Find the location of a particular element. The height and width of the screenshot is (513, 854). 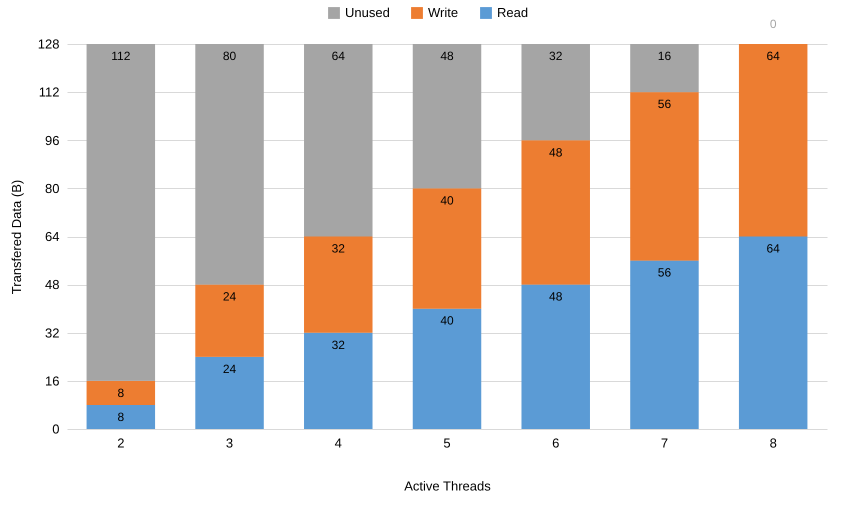

x-tick-label: 2 is located at coordinates (120, 443).